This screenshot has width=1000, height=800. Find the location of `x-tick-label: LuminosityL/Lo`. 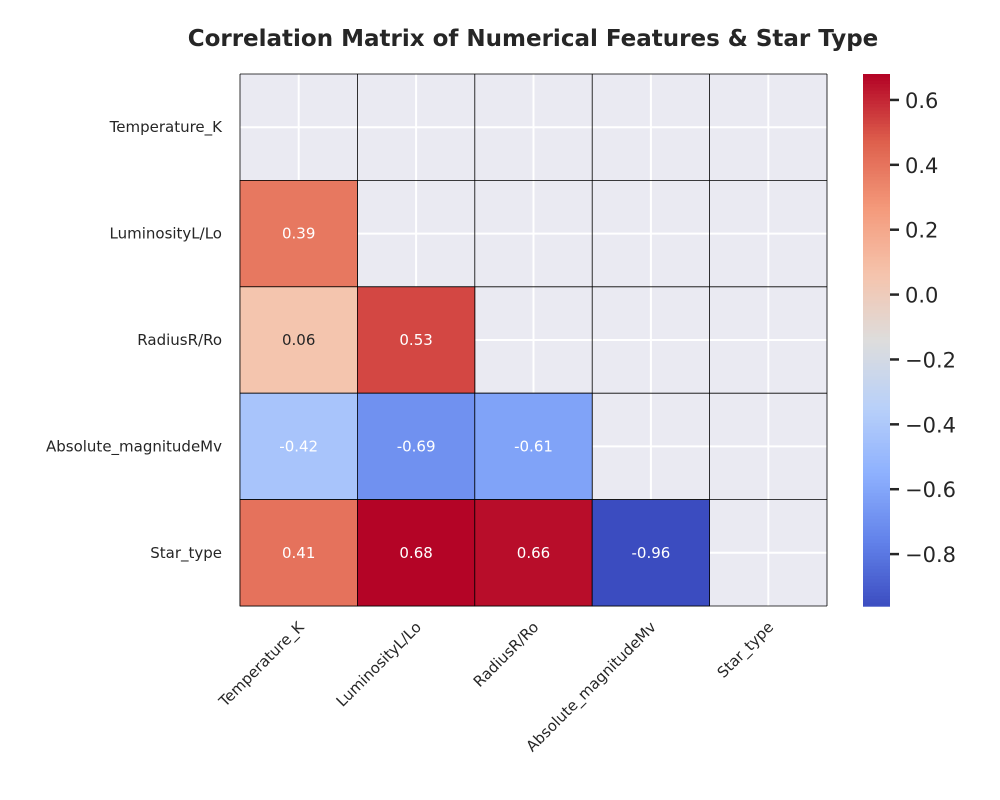

x-tick-label: LuminosityL/Lo is located at coordinates (379, 664).